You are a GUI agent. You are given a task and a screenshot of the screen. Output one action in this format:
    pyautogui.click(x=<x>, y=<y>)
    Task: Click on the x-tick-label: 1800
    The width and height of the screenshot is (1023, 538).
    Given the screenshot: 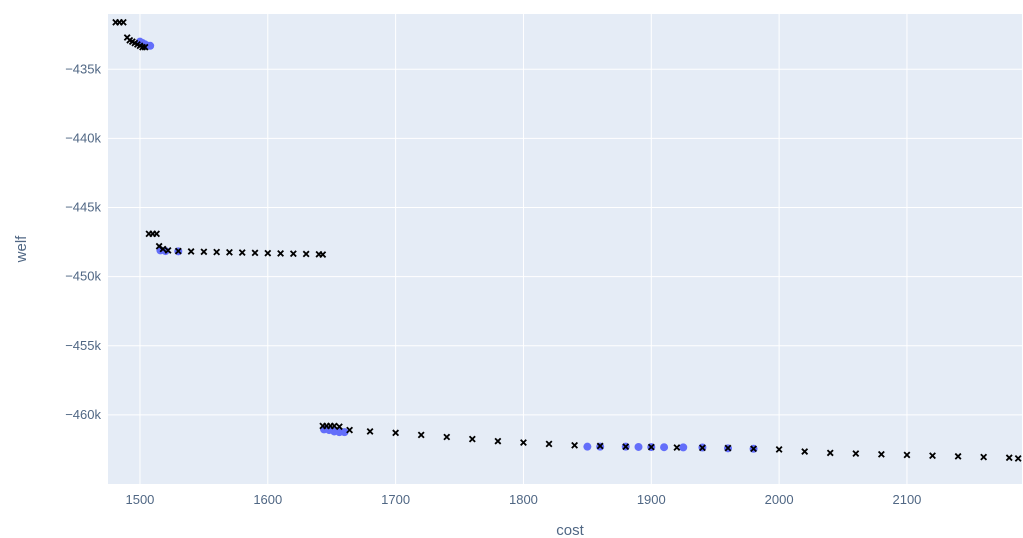 What is the action you would take?
    pyautogui.click(x=523, y=499)
    